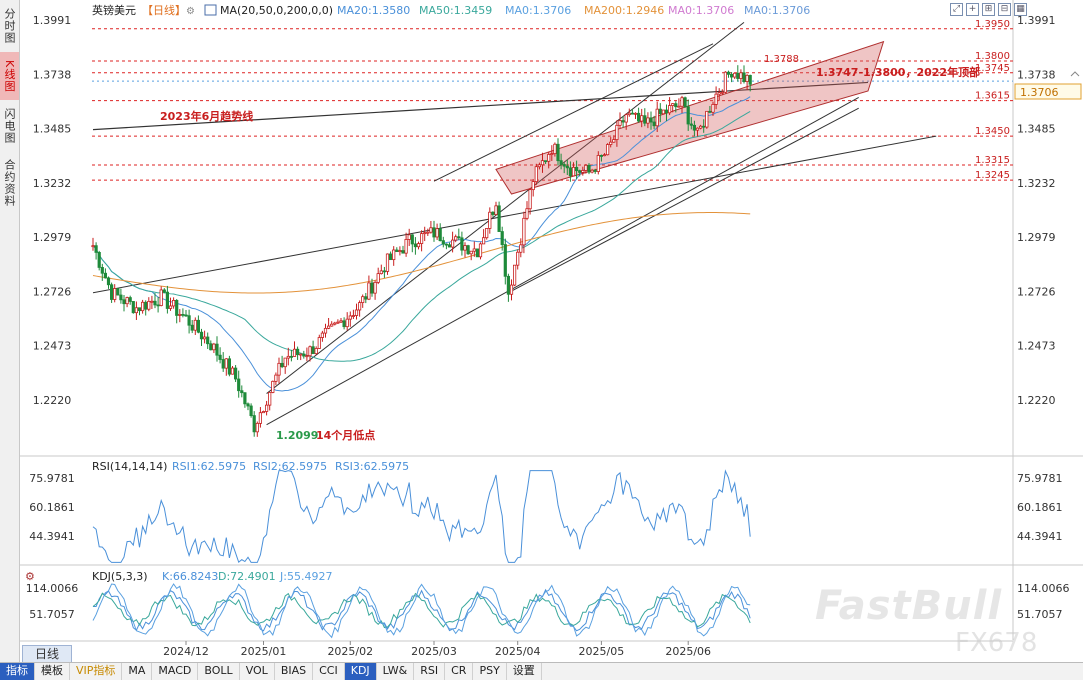 The width and height of the screenshot is (1083, 680). I want to click on bottom-tab-13: PSY, so click(490, 671).